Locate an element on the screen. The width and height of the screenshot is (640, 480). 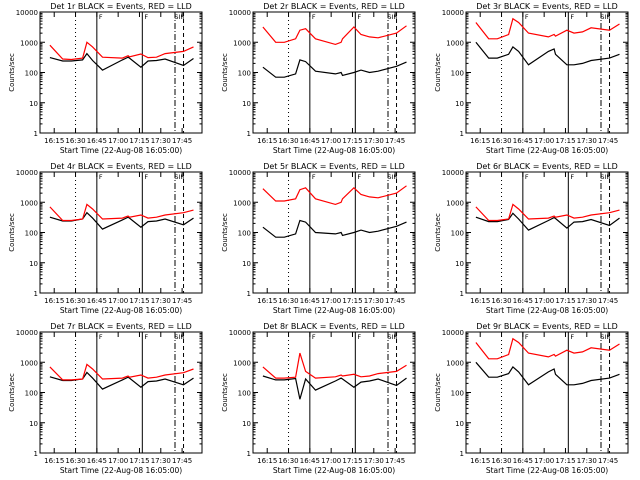
panel-title: Det 2r BLACK = Events, RED = LLD is located at coordinates (334, 6).